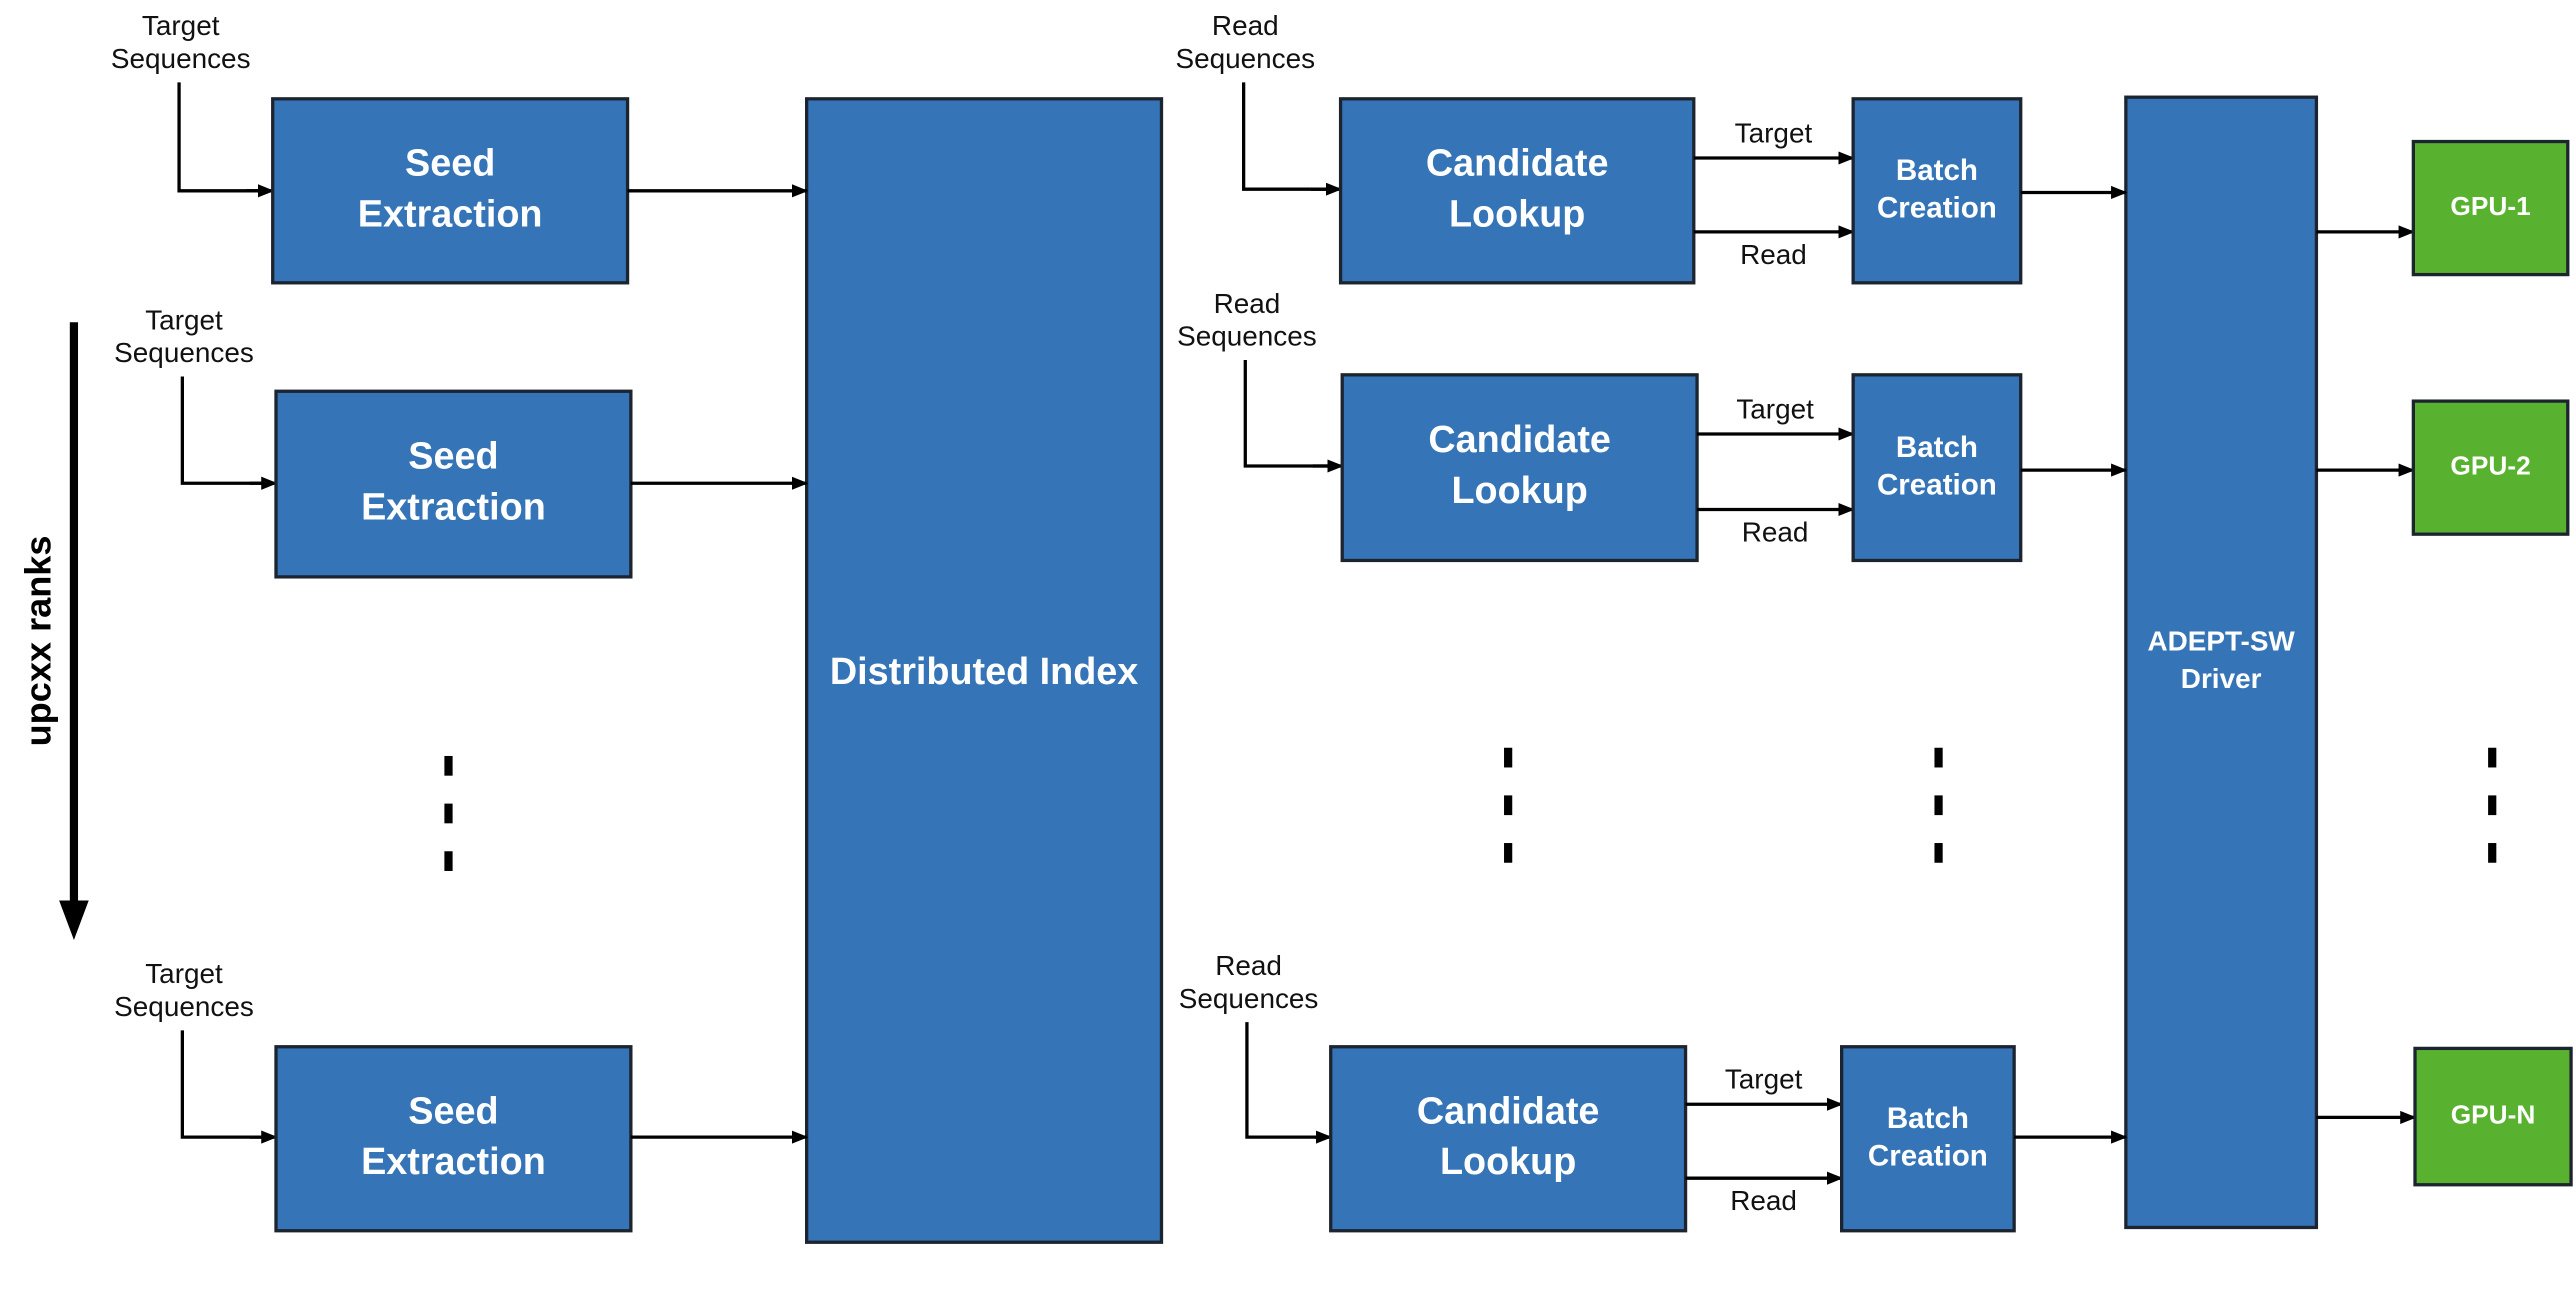 The height and width of the screenshot is (1300, 2576). I want to click on driver-label-line: Driver, so click(2221, 679).